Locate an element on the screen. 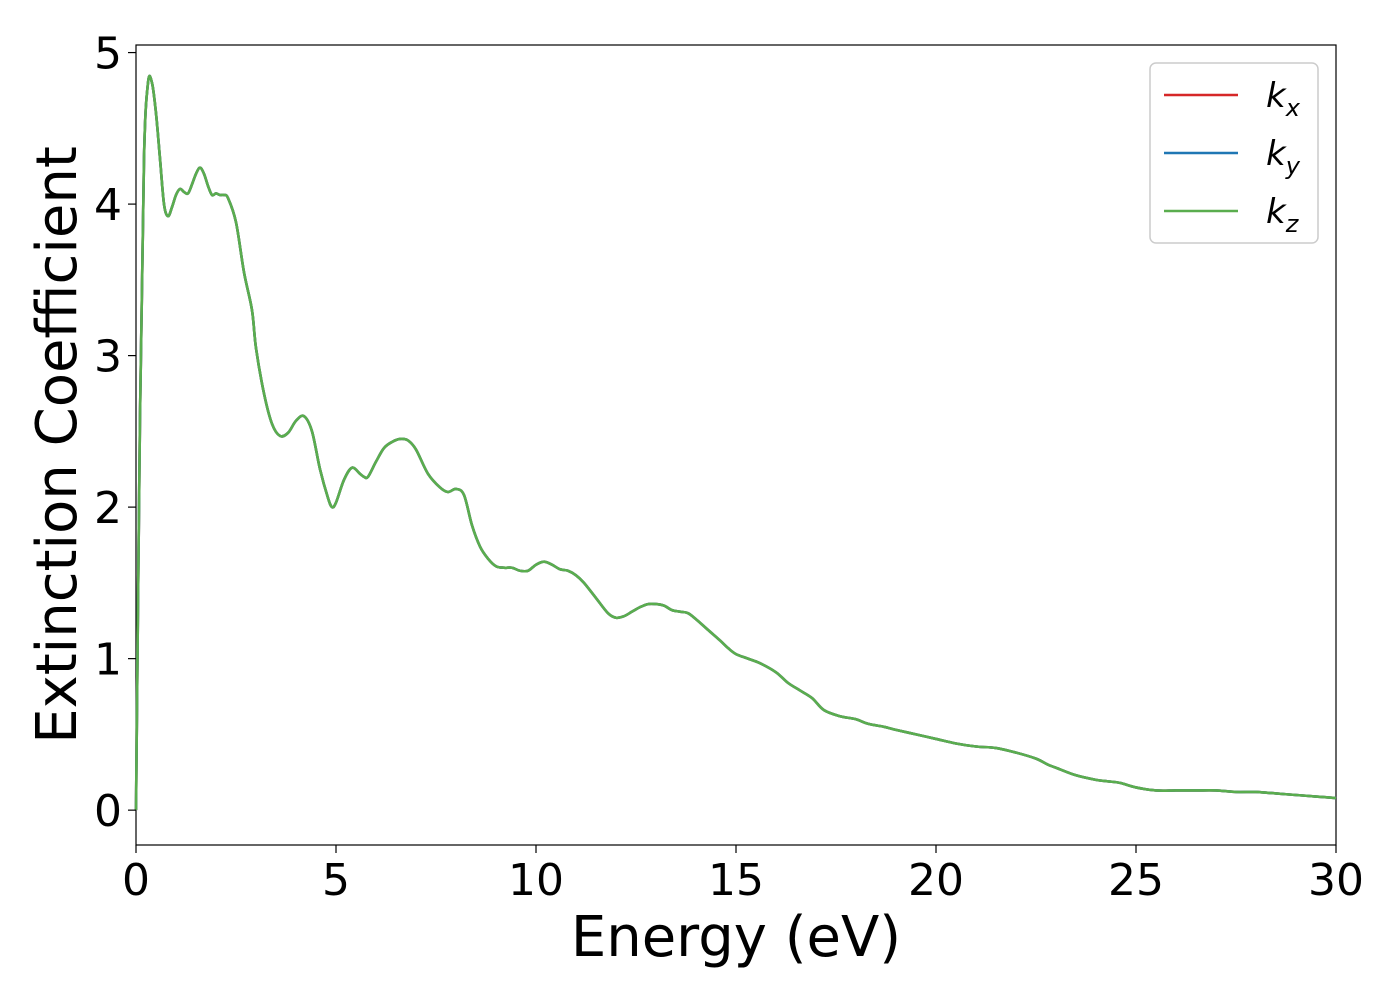  y-axis-label: Extinction Coefficient is located at coordinates (57, 445).